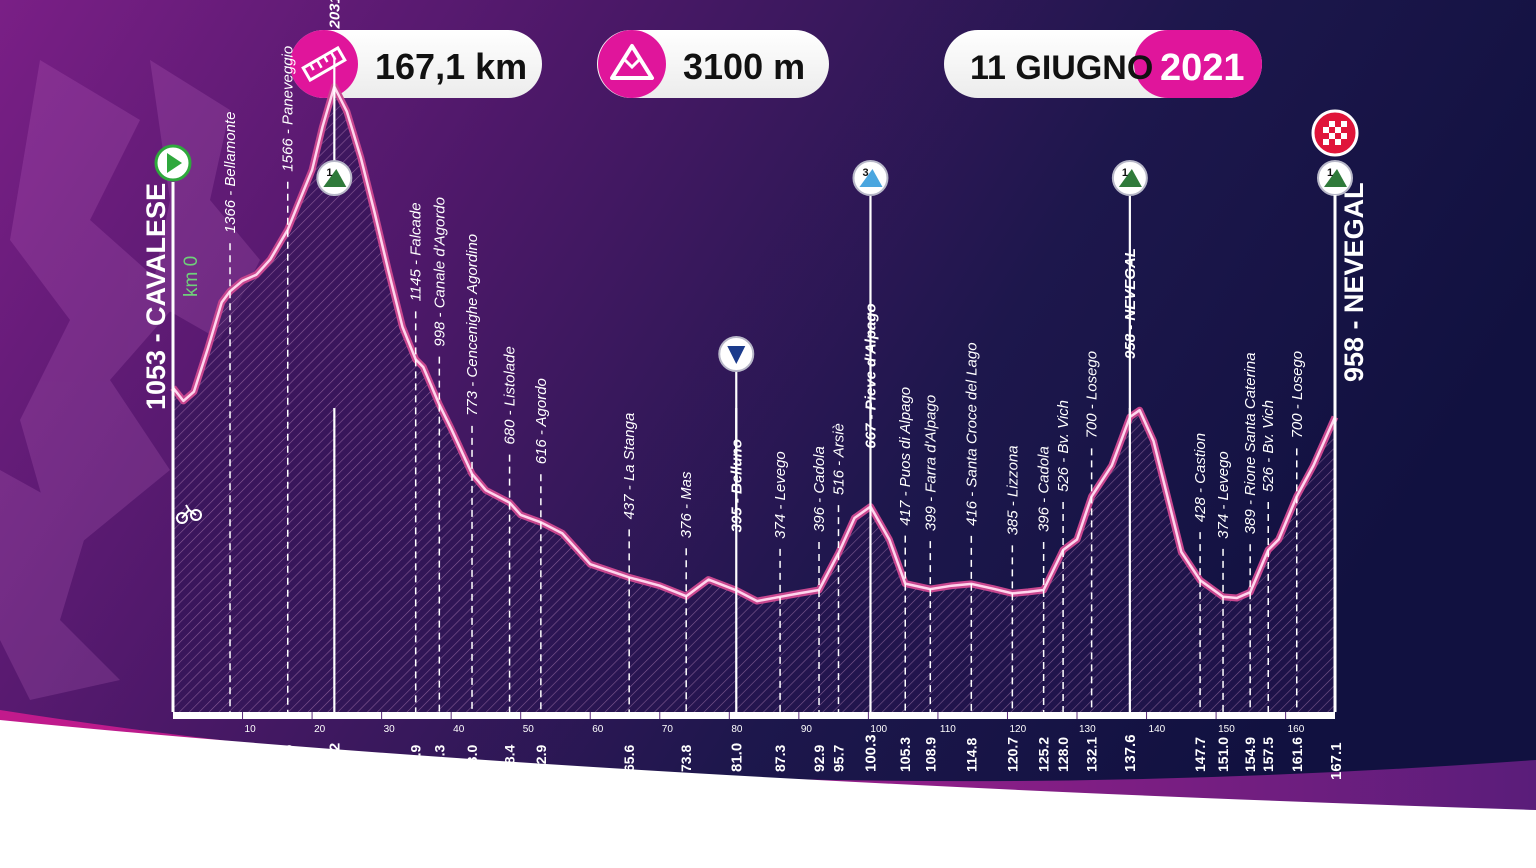 This screenshot has width=1536, height=868. I want to click on waypoint-label: 2031 - Passo Valles, so click(334, 15).